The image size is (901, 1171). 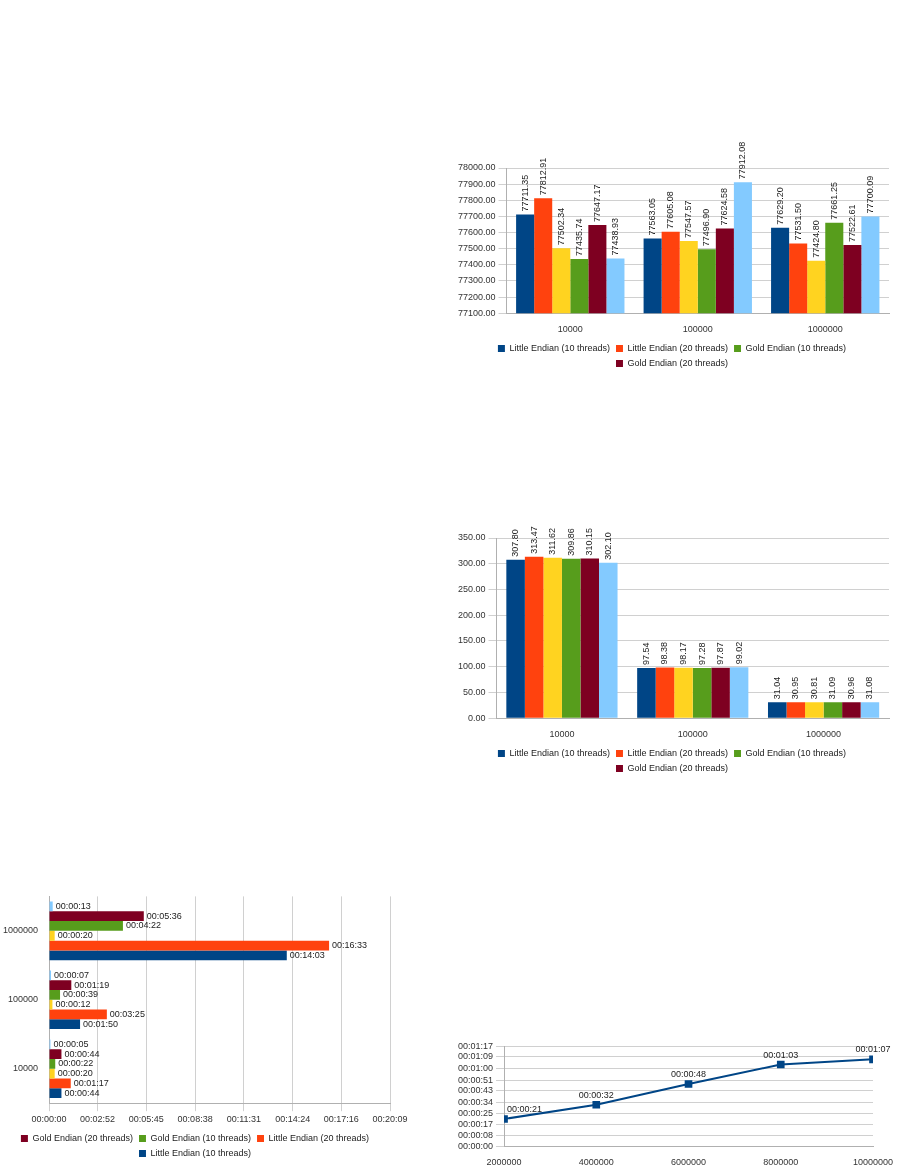 I want to click on data-label: 00:00:20, so click(x=75, y=1073).